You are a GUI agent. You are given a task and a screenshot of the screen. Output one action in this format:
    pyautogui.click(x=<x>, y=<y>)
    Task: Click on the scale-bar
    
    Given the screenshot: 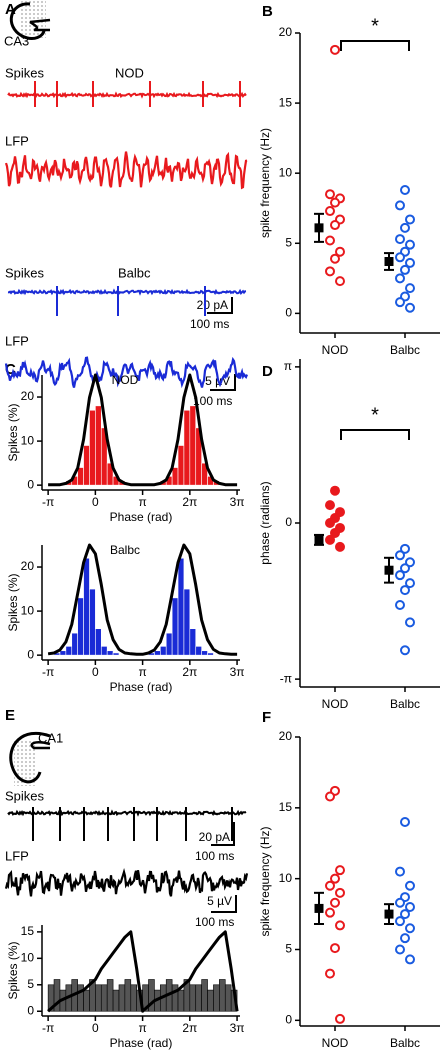 What is the action you would take?
    pyautogui.click(x=223, y=382)
    